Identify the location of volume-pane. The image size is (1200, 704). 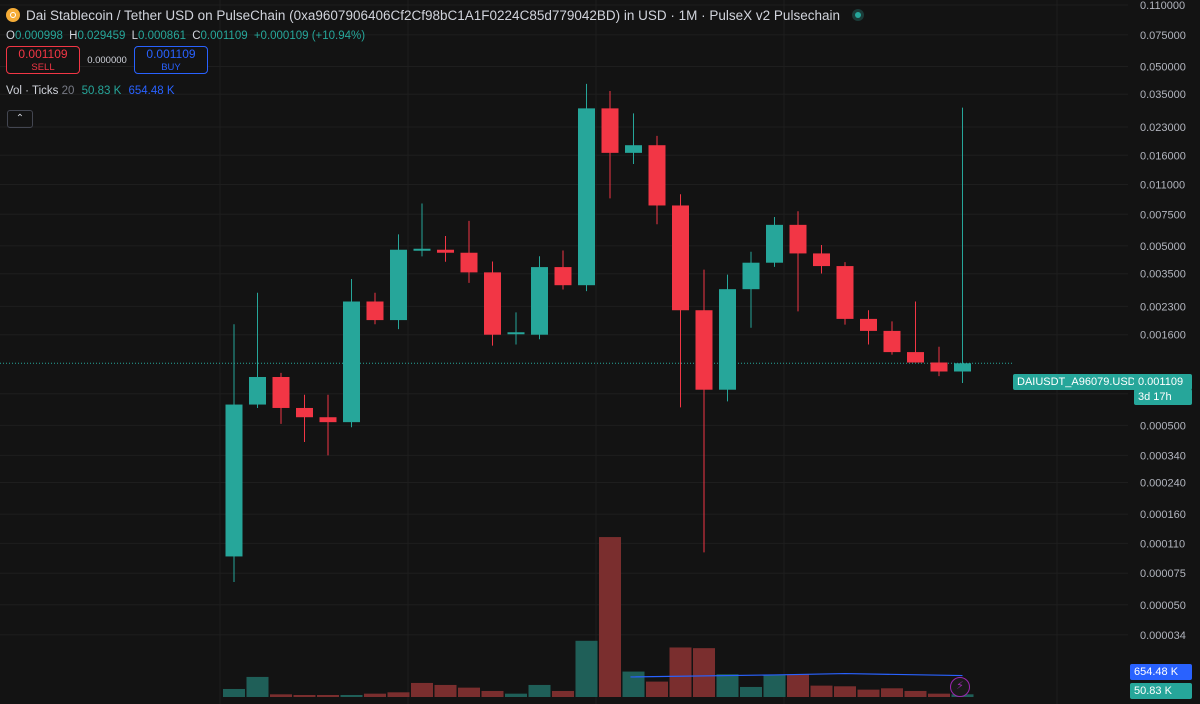
(598, 617).